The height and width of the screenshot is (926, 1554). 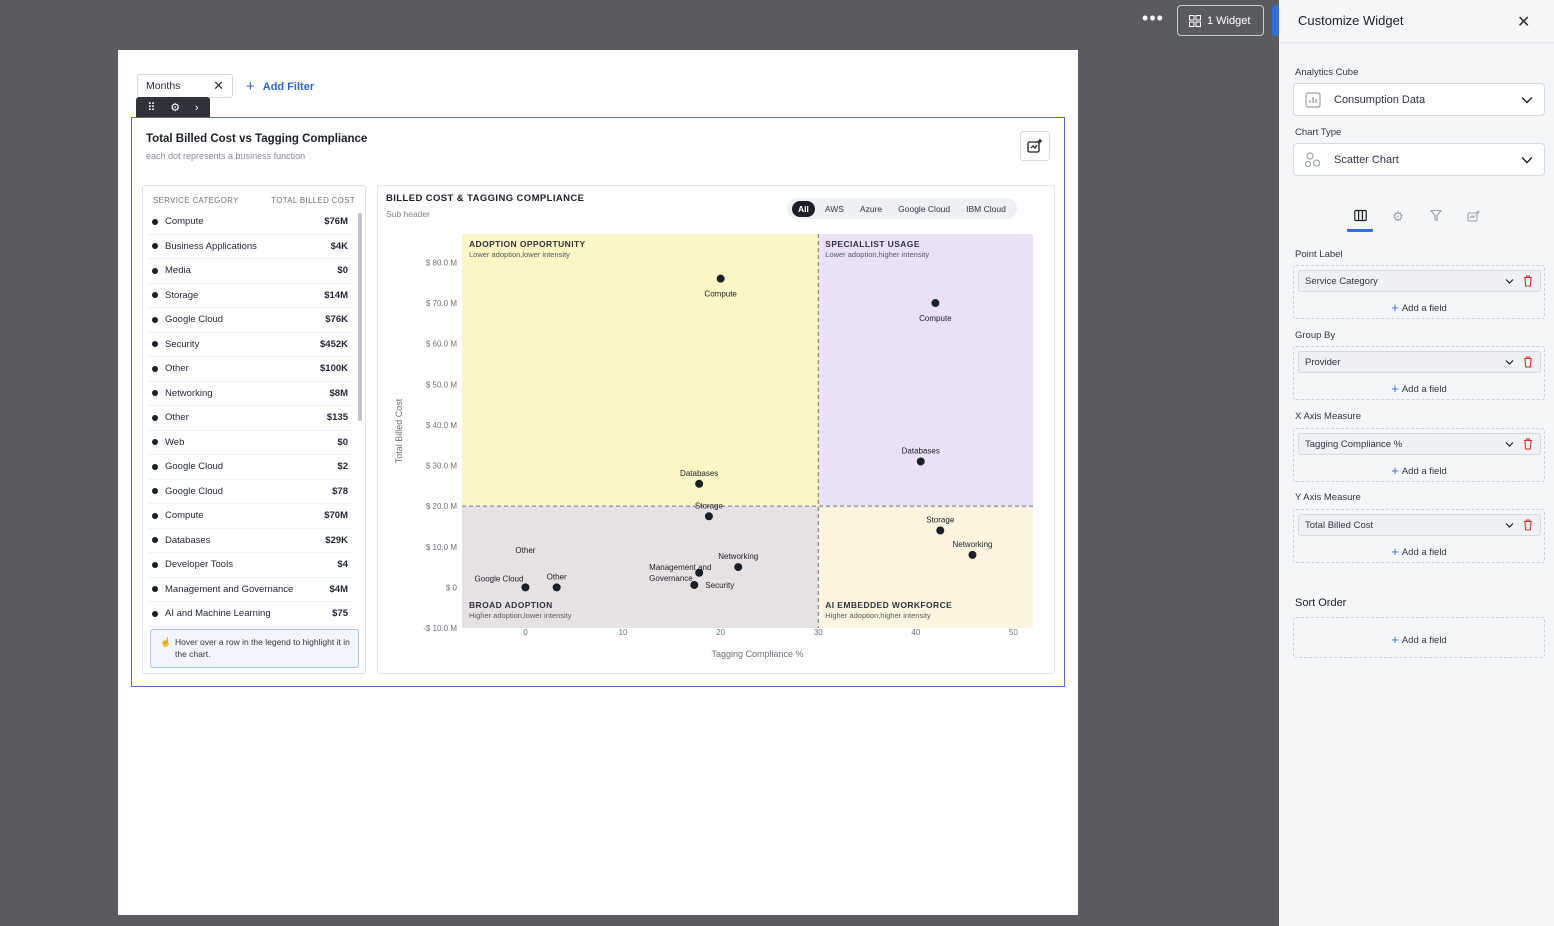 I want to click on x-axis-measure-field: Tagging Compliance %, so click(x=1419, y=444).